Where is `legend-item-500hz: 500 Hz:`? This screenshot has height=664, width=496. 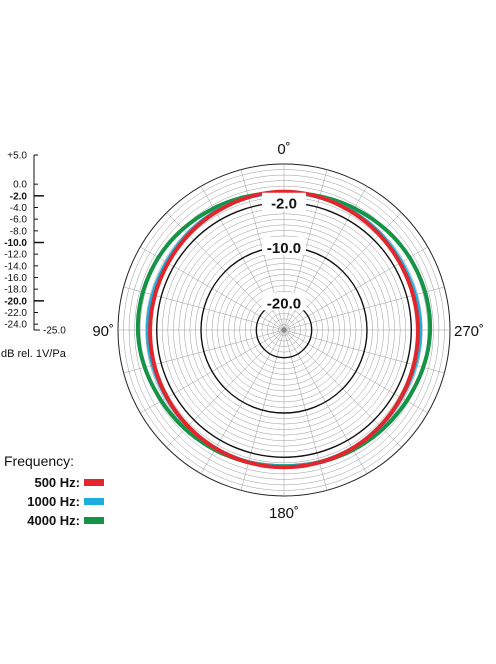
legend-item-500hz: 500 Hz: is located at coordinates (54, 482).